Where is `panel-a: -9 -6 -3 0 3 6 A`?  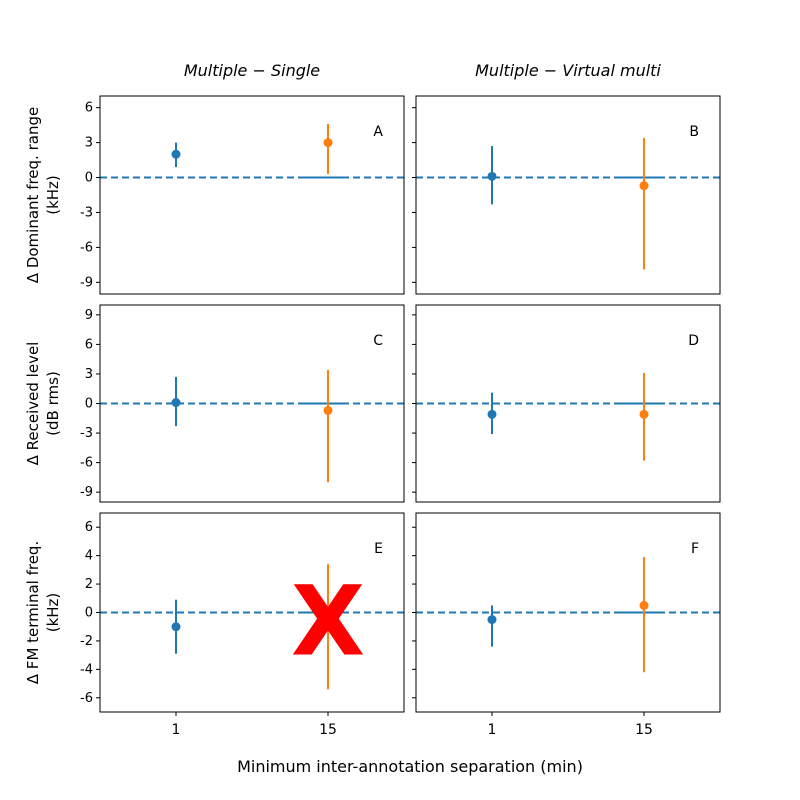 panel-a: -9 -6 -3 0 3 6 A is located at coordinates (242, 195).